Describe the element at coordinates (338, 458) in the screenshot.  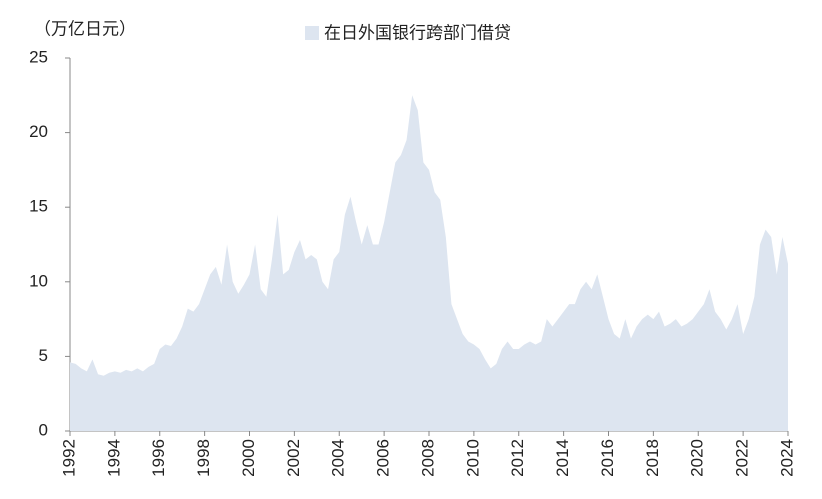
I see `x-tick-label: 2004` at that location.